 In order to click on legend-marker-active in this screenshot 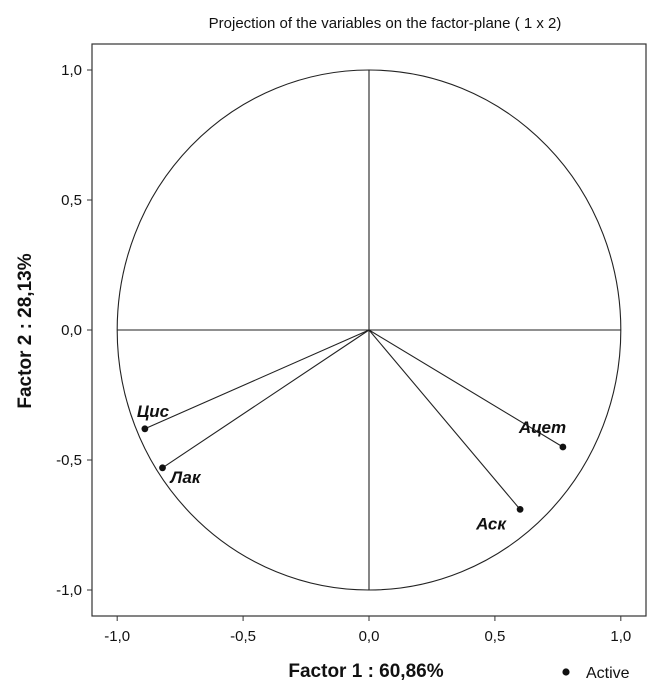, I will do `click(566, 672)`.